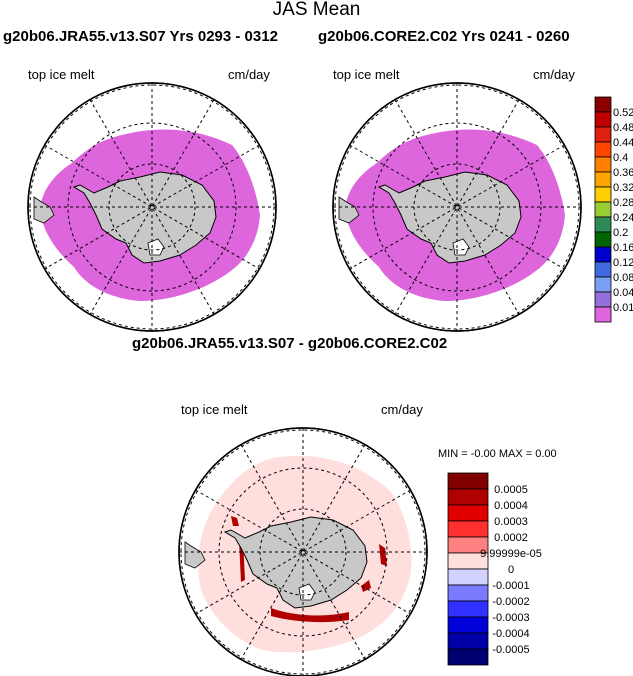  Describe the element at coordinates (510, 650) in the screenshot. I see `colorbar-diff-tick-label: -0.0005` at that location.